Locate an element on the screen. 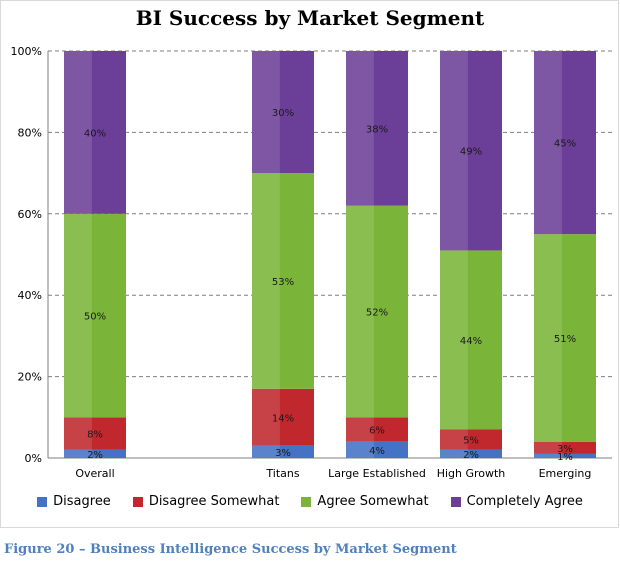  x-tick-label: Overall is located at coordinates (94, 473).